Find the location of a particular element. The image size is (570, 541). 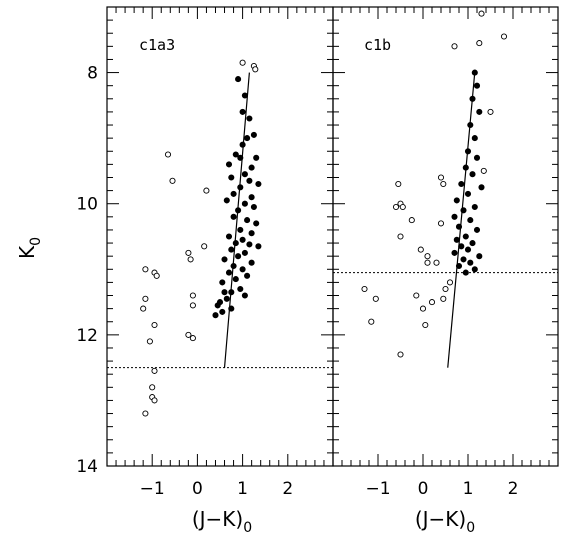

c1a3-y-tick-label: 14 is located at coordinates (87, 467).